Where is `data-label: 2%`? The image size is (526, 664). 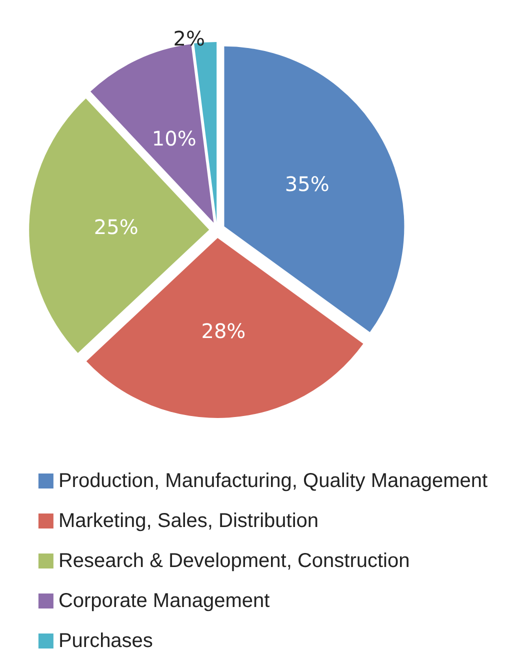 data-label: 2% is located at coordinates (189, 38).